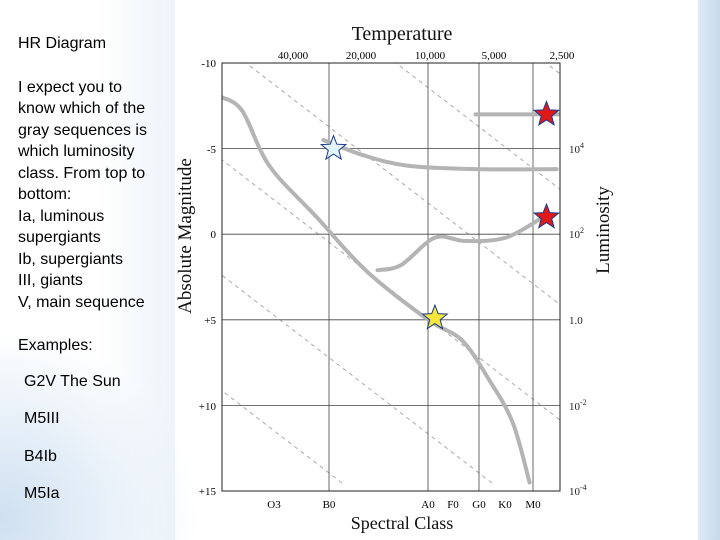 Image resolution: width=720 pixels, height=540 pixels. Describe the element at coordinates (72, 381) in the screenshot. I see `example-item: G2V The Sun` at that location.